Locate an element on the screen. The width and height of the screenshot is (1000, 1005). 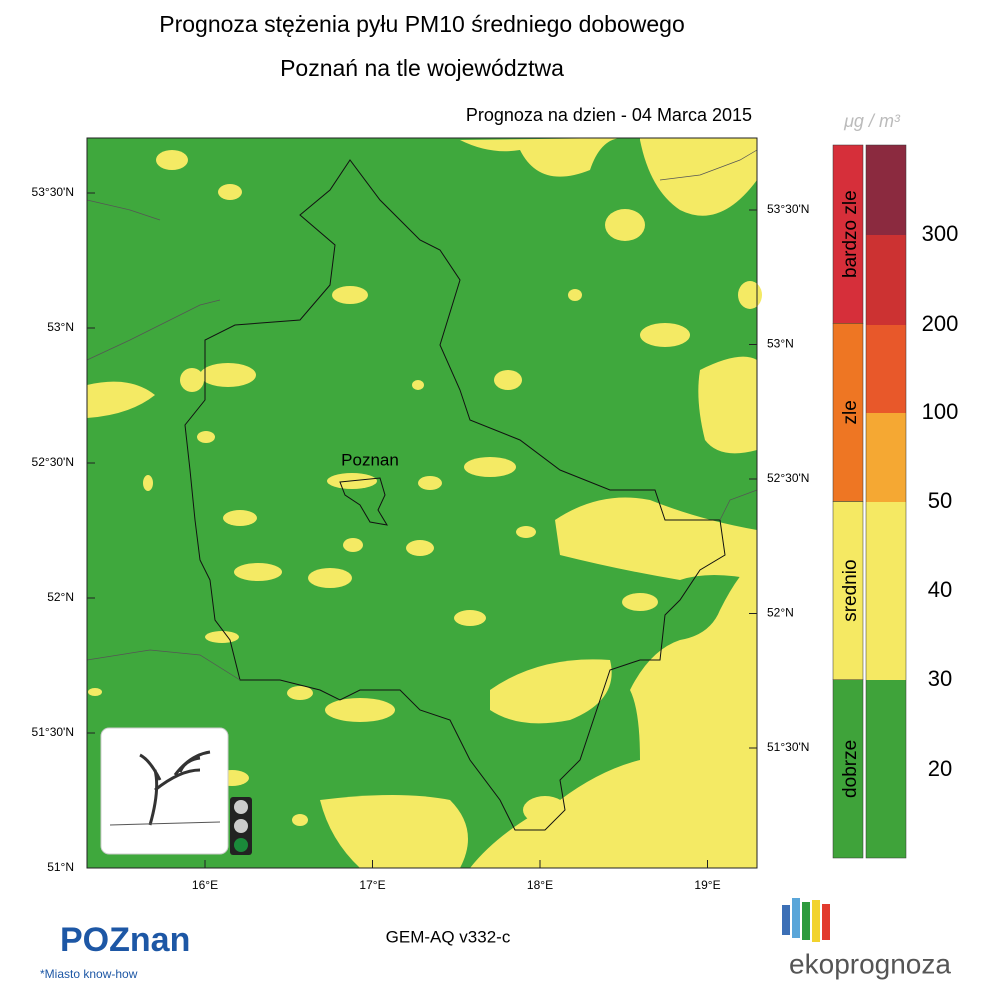
level-label: 20 is located at coordinates (940, 768).